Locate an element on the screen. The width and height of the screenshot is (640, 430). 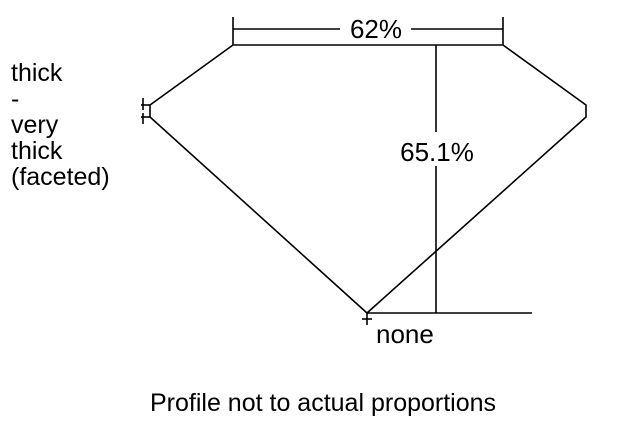
girdle-line: very is located at coordinates (35, 125).